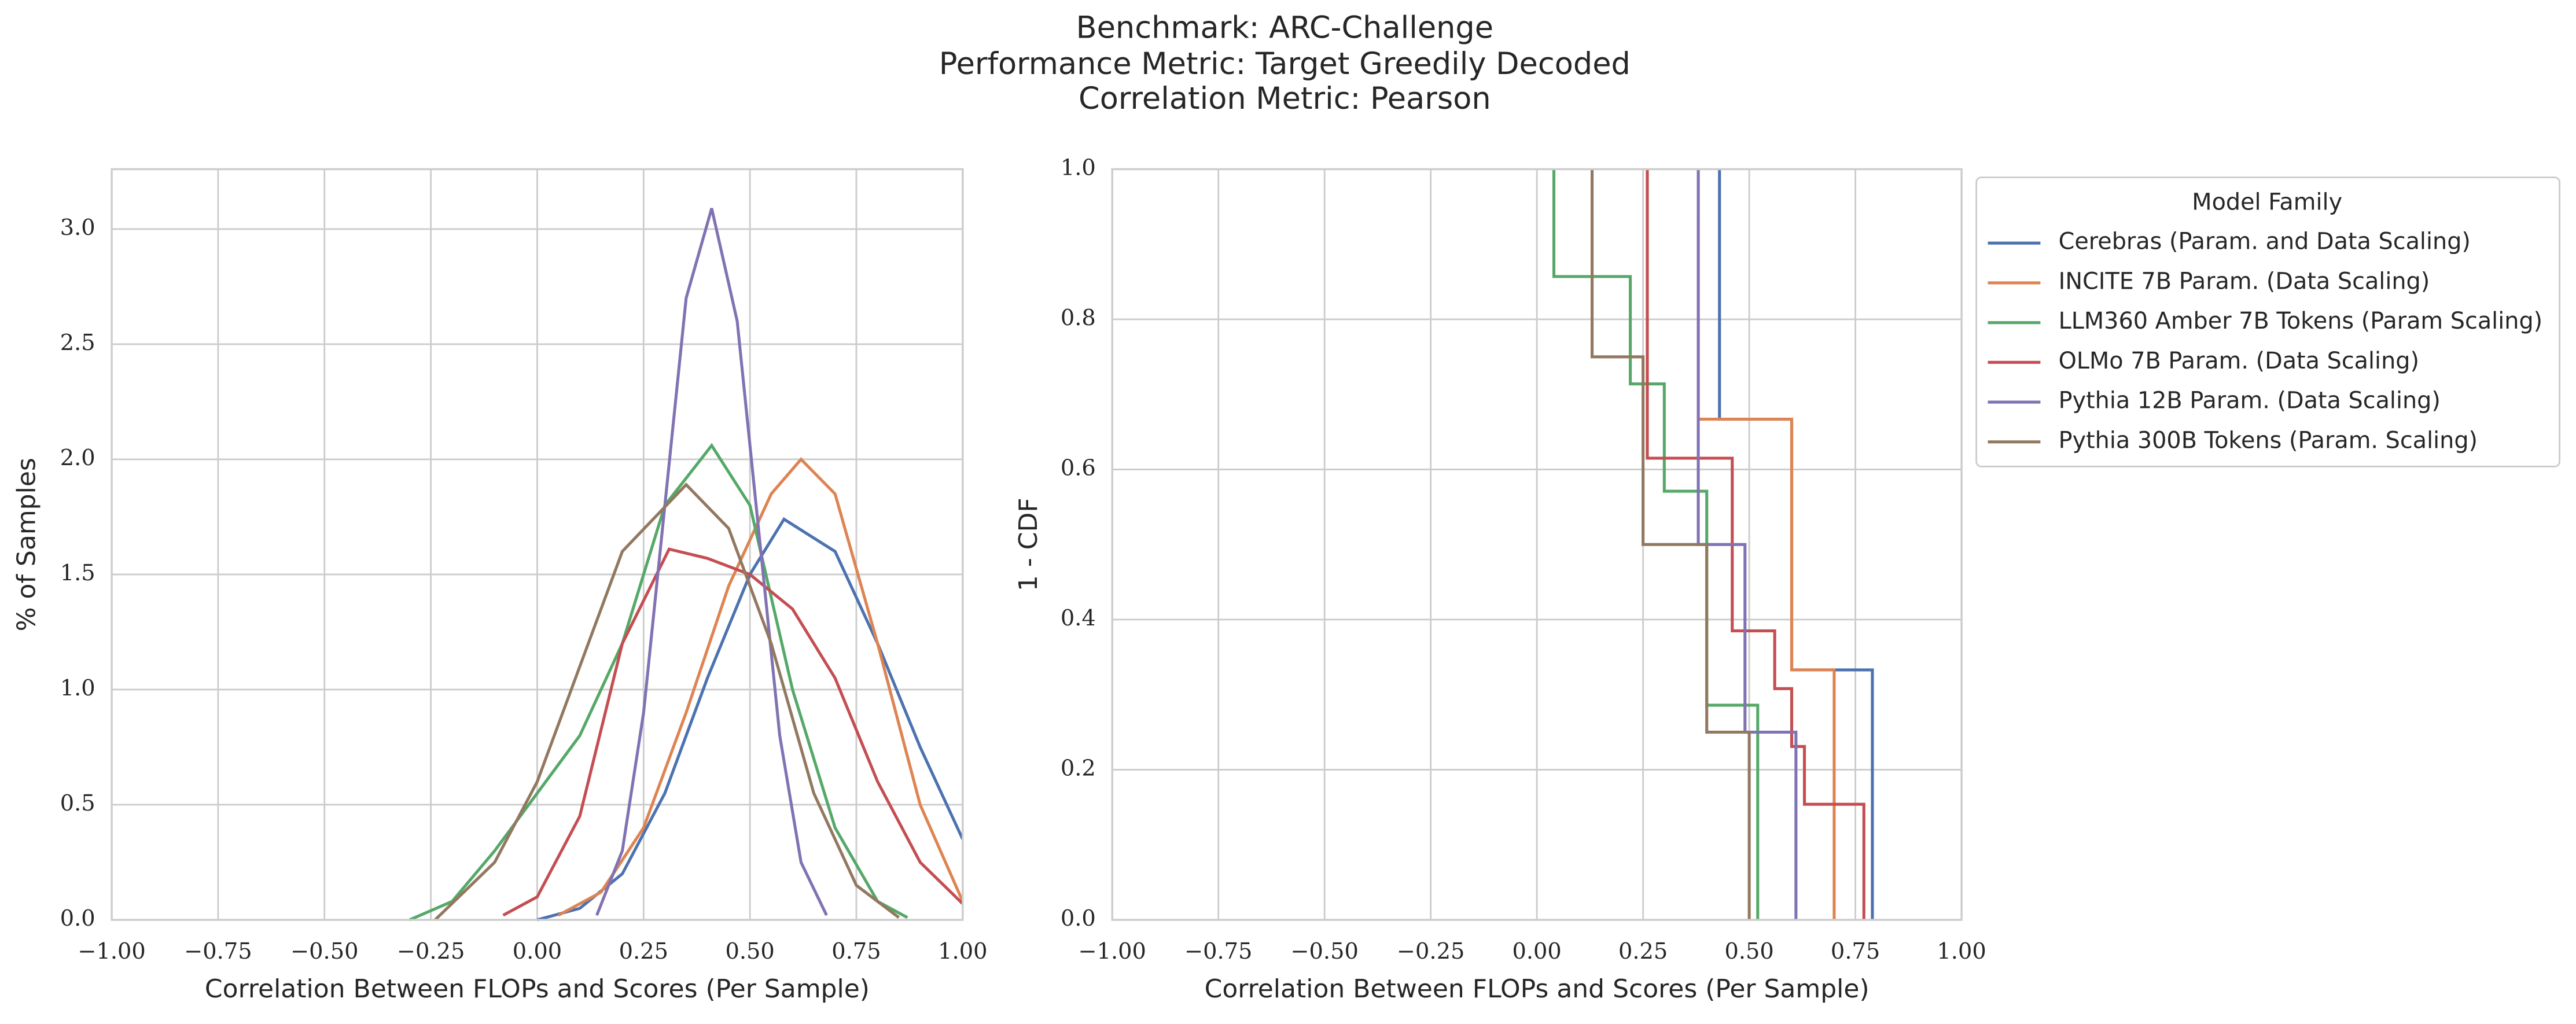 This screenshot has width=2576, height=1024. I want to click on legend-box, so click(2268, 321).